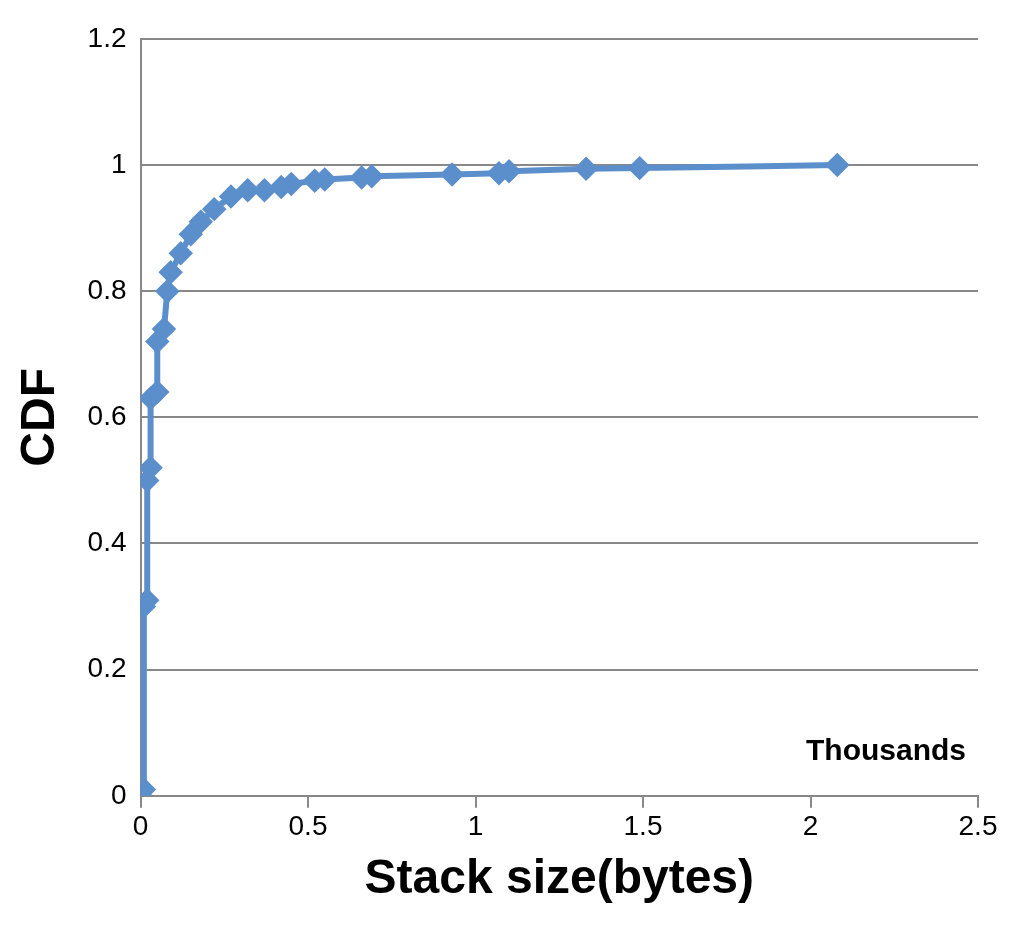  What do you see at coordinates (107, 37) in the screenshot?
I see `y-tick-label: 1.2` at bounding box center [107, 37].